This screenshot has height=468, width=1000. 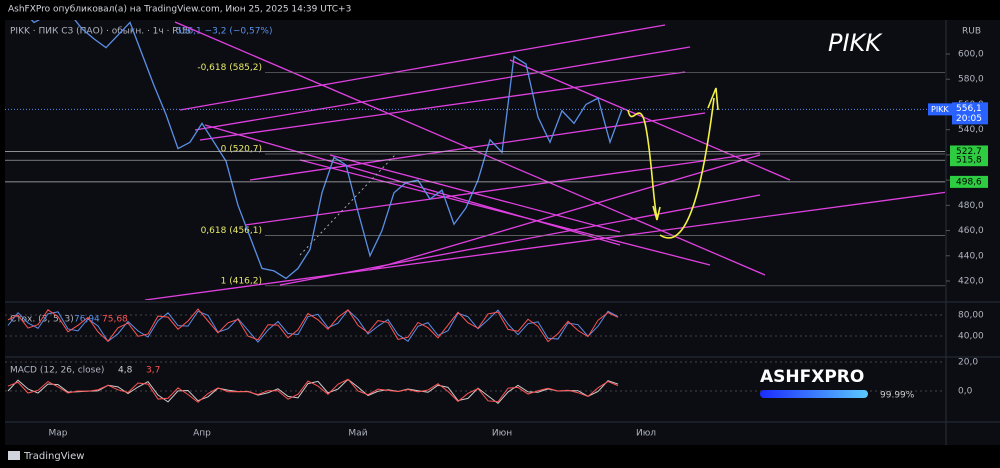 I want to click on level-label: 498,6, so click(x=969, y=182).